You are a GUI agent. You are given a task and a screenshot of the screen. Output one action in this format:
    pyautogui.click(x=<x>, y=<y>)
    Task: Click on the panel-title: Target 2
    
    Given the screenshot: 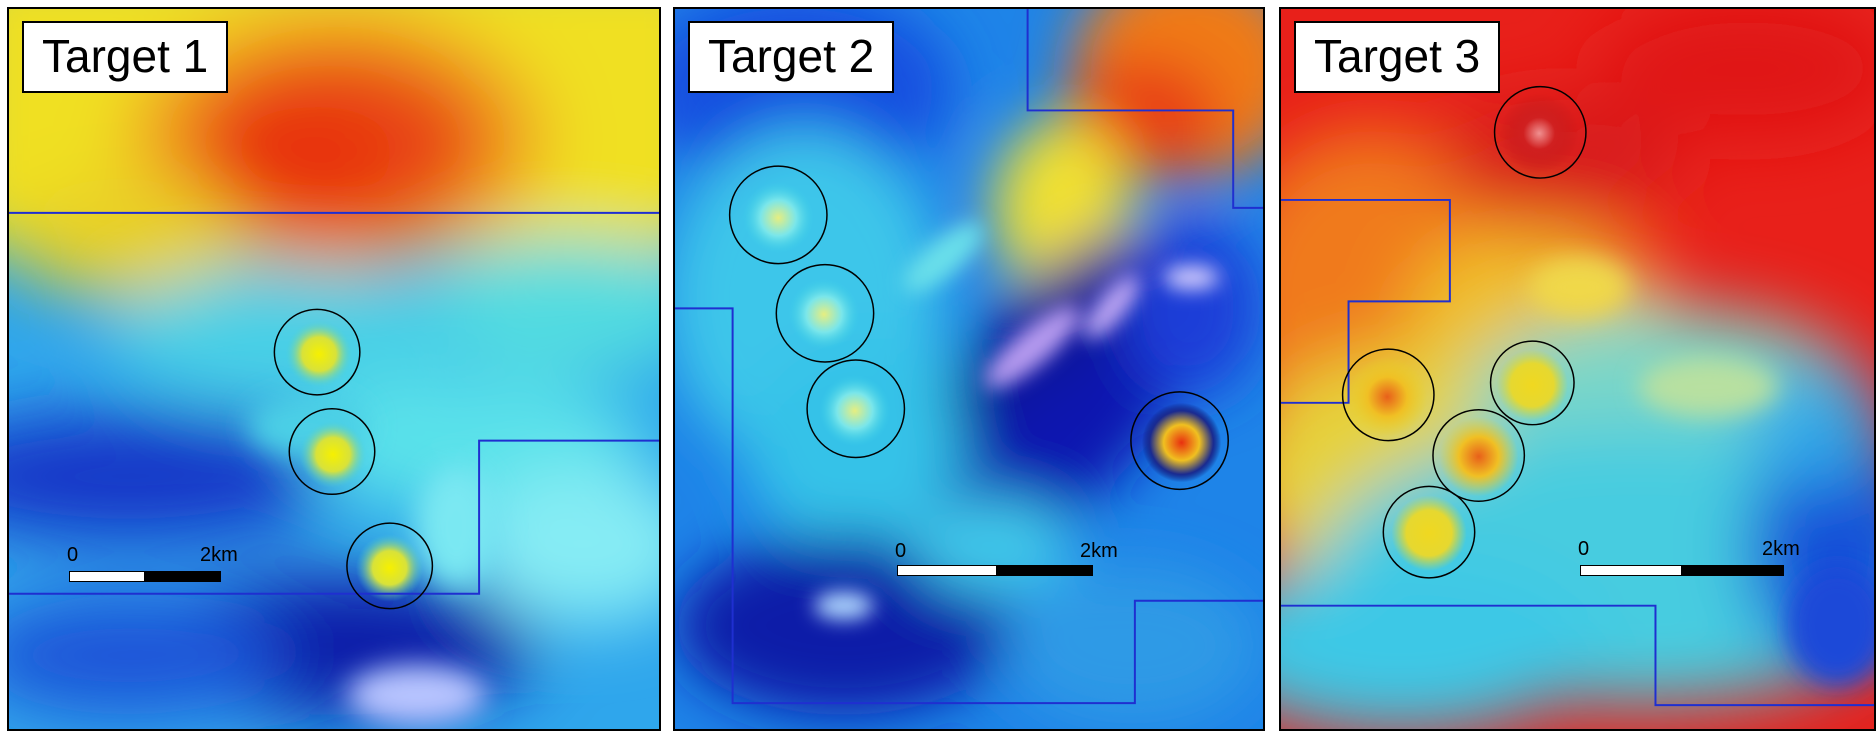 What is the action you would take?
    pyautogui.click(x=791, y=57)
    